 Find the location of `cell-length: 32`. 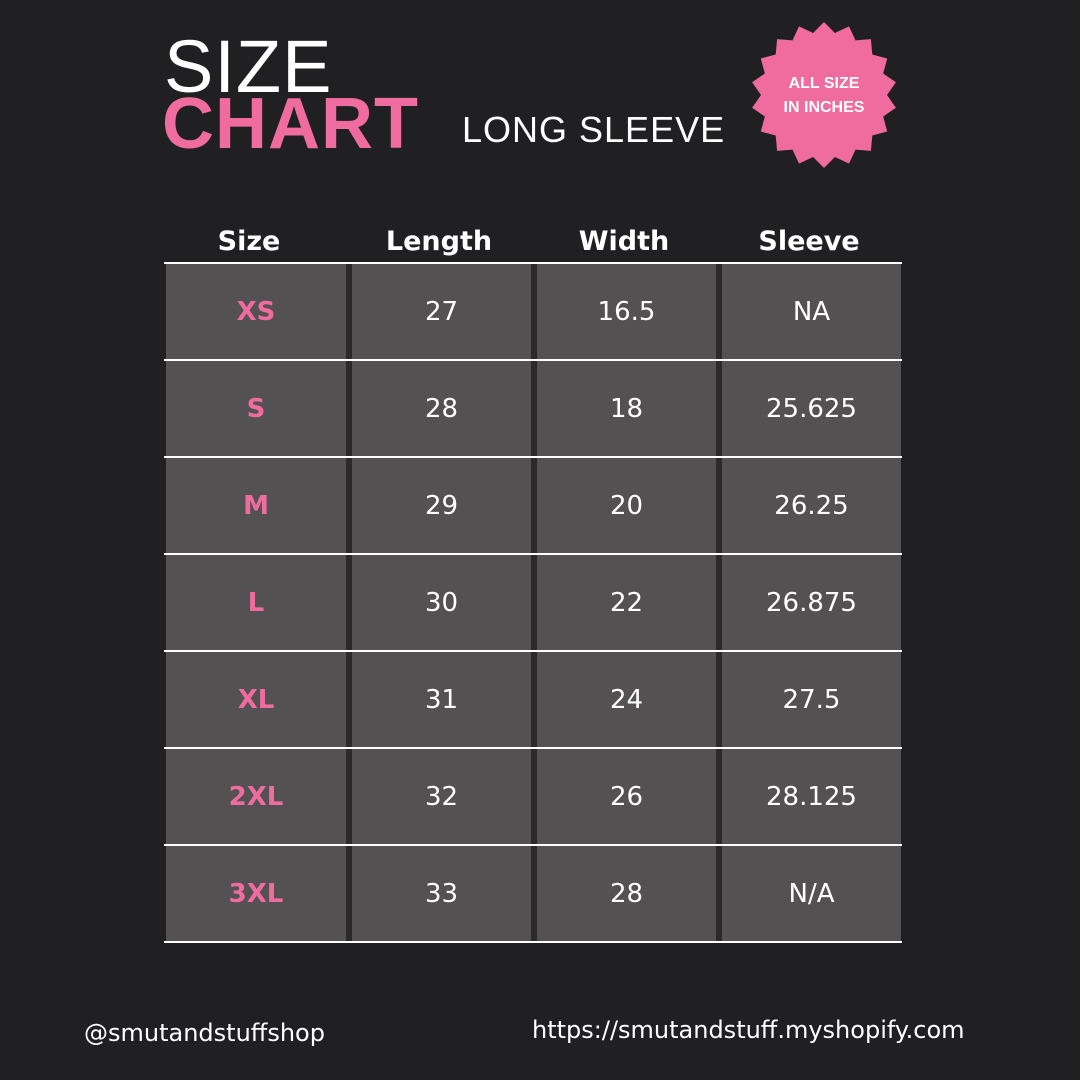

cell-length: 32 is located at coordinates (441, 796).